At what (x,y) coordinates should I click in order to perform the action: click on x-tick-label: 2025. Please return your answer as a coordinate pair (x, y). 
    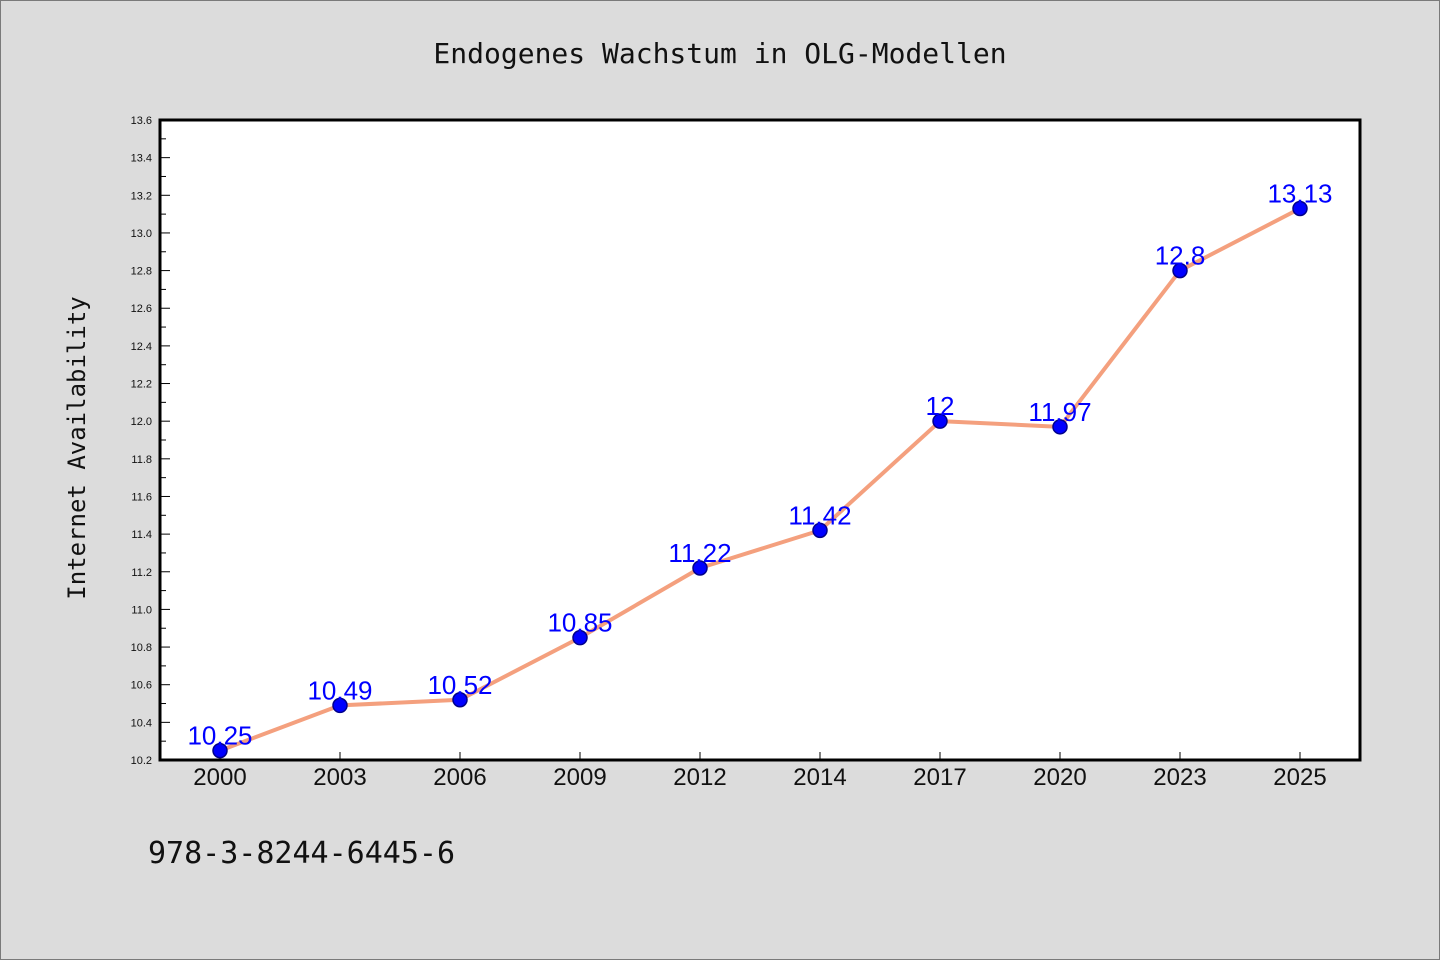
    Looking at the image, I should click on (1299, 777).